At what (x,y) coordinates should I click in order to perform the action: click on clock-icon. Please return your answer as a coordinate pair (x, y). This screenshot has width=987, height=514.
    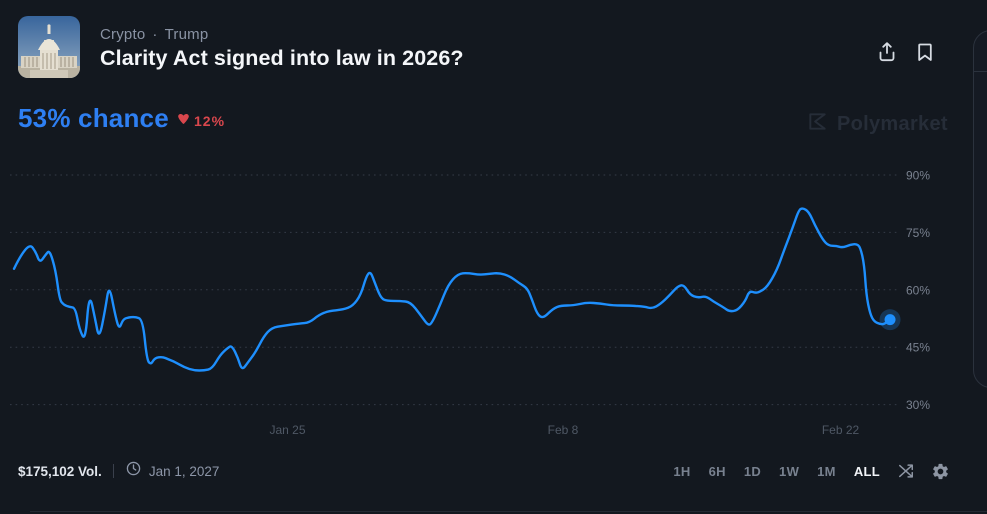
    Looking at the image, I should click on (133, 471).